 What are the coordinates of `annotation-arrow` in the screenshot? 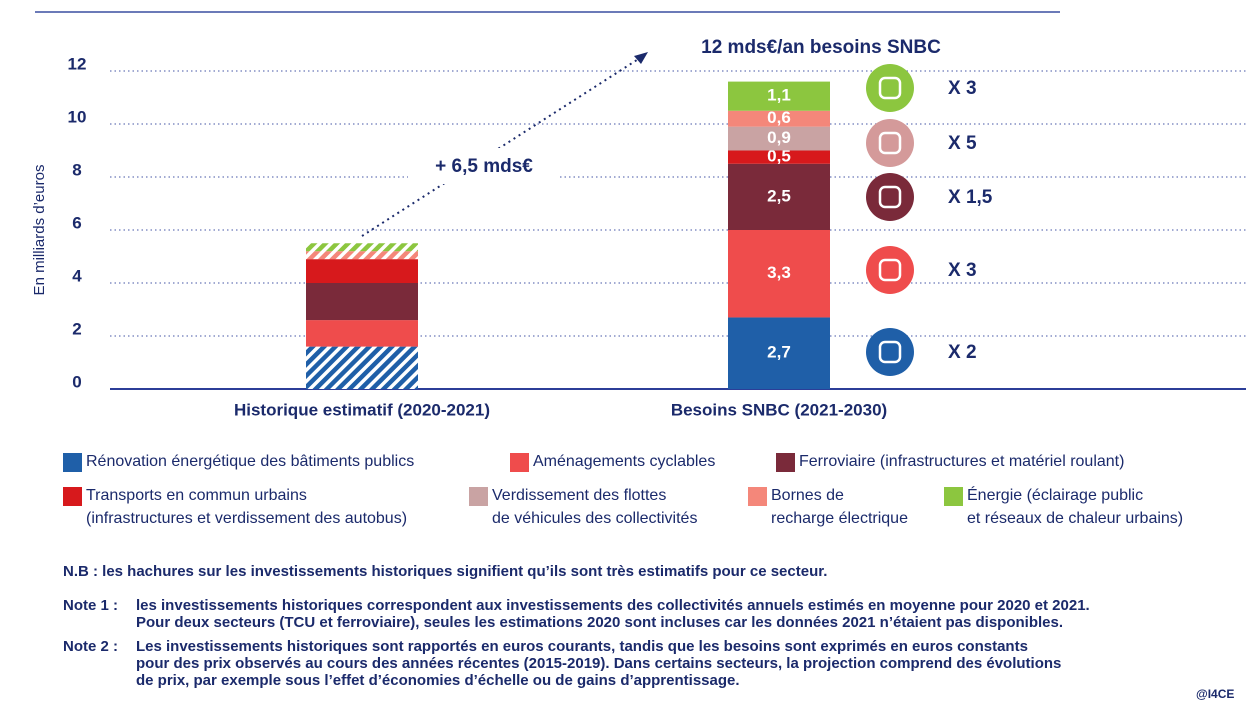 It's located at (501, 147).